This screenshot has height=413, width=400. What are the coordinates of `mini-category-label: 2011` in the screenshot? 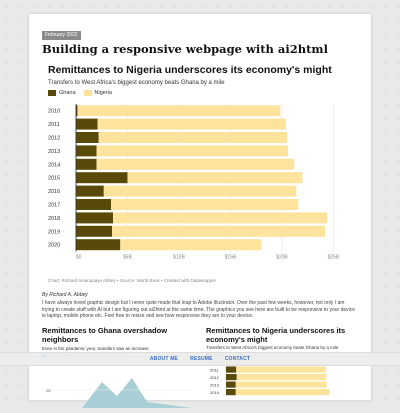 It's located at (214, 370).